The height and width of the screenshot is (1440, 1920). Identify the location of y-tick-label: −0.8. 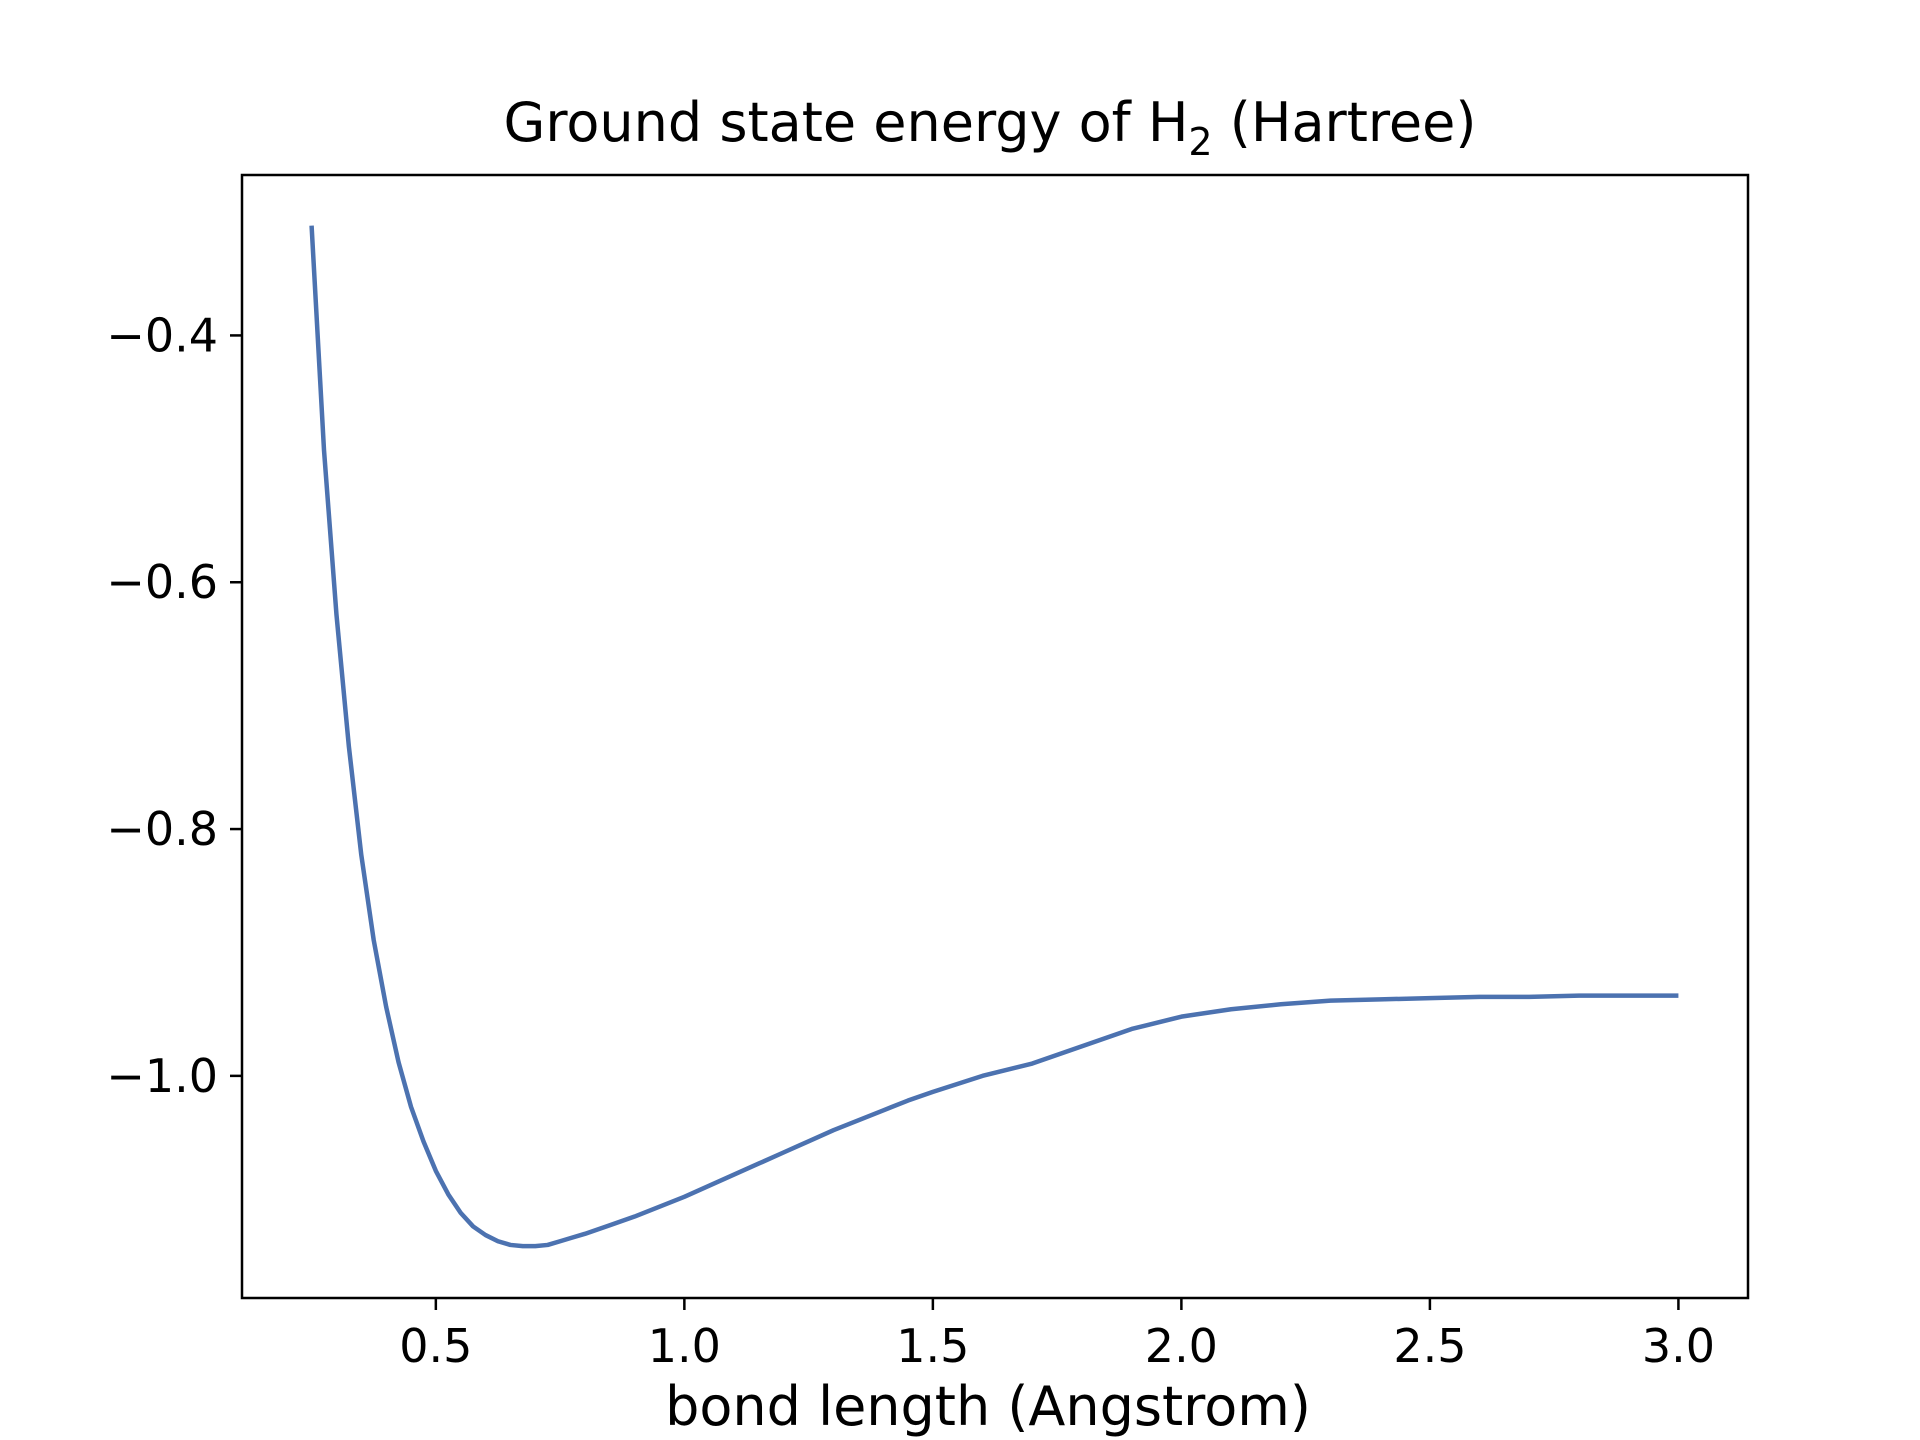
(162, 829).